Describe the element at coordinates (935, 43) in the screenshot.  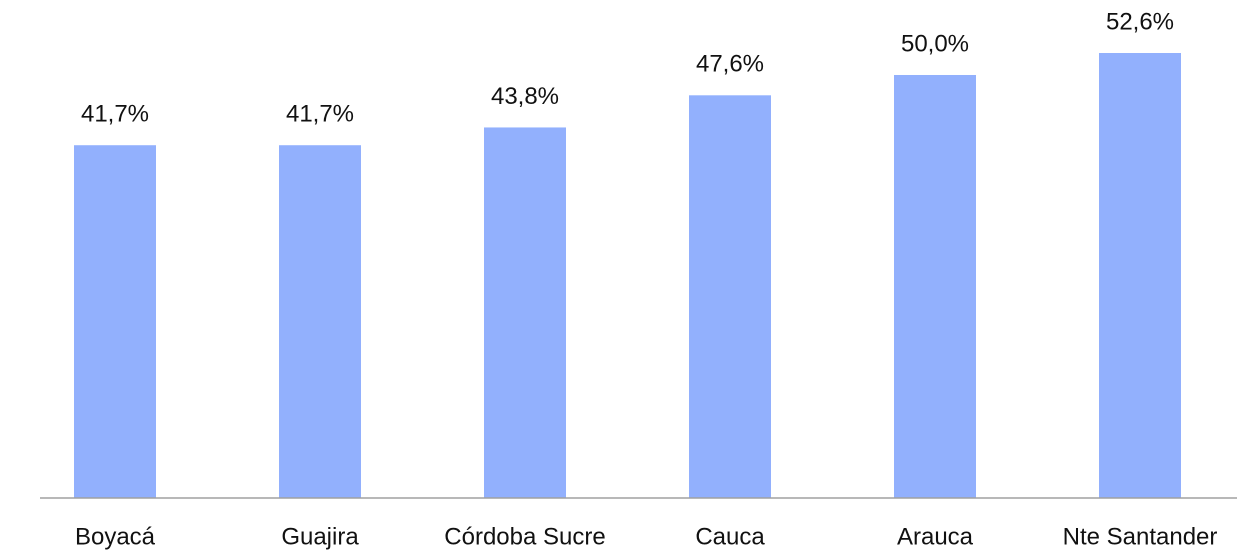
I see `value-label: 50,0%` at that location.